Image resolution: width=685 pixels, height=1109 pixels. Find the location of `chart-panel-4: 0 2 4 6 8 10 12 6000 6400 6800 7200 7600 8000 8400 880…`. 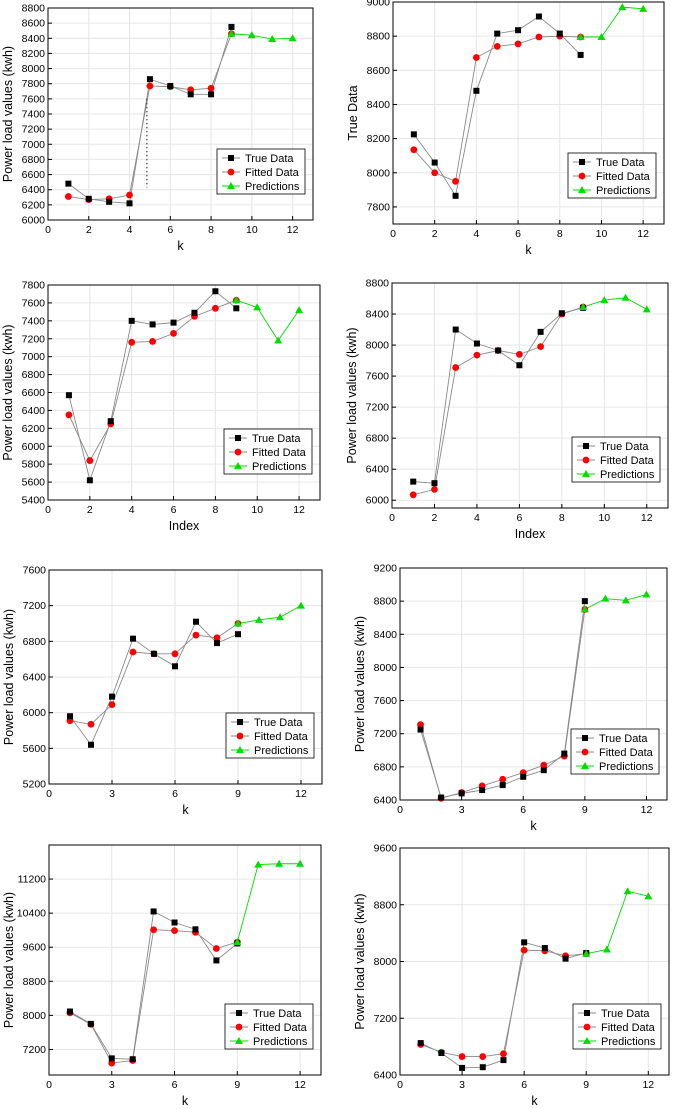

chart-panel-4: 0 2 4 6 8 10 12 6000 6400 6800 7200 7600 8000 8400 880… is located at coordinates (507, 409).